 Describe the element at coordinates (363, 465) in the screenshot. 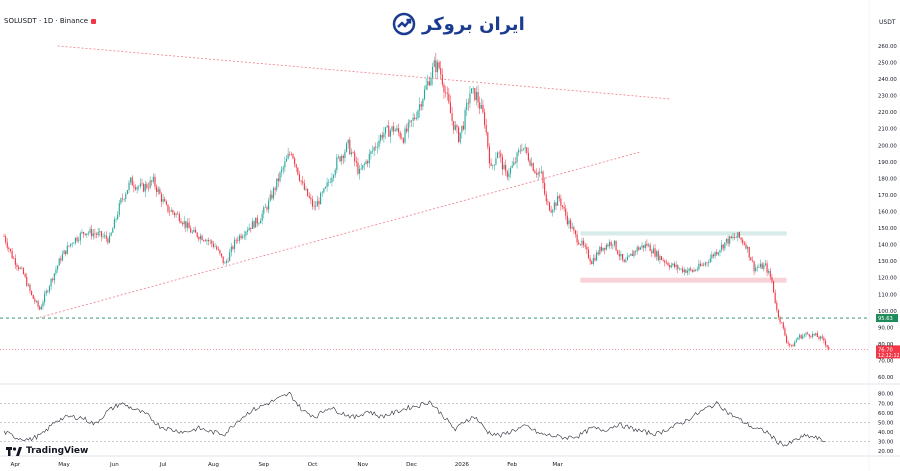

I see `time-tick-label: Nov` at that location.